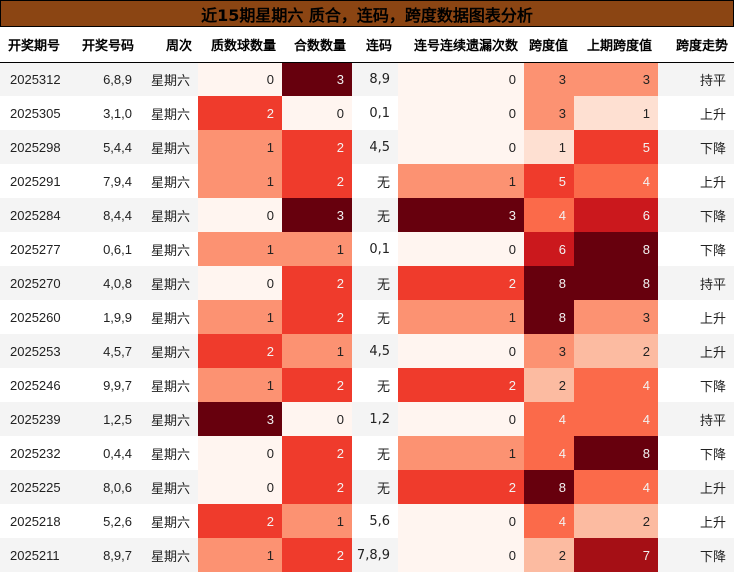 The height and width of the screenshot is (574, 734). Describe the element at coordinates (616, 45) in the screenshot. I see `col-header-prev-span: 上期跨度值` at that location.